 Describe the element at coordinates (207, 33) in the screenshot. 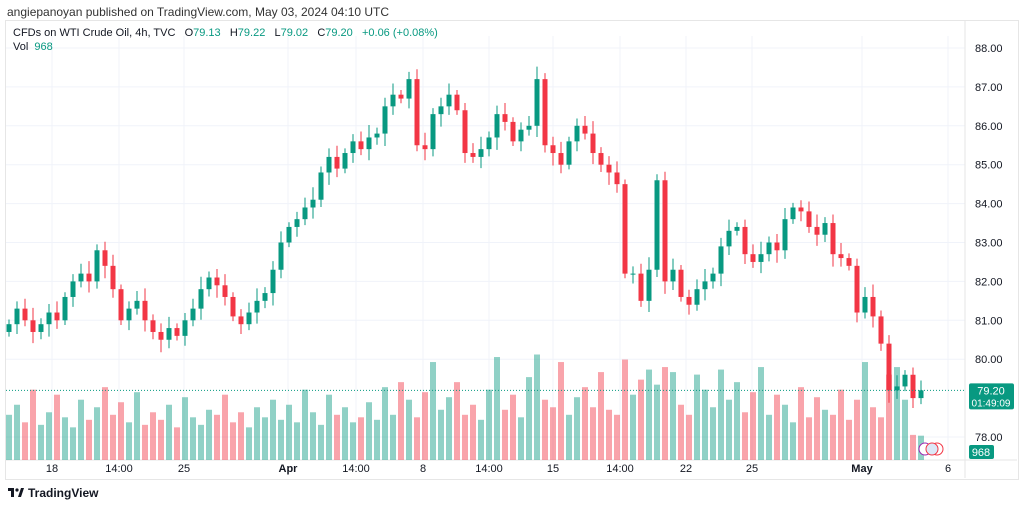

I see `open-value: 79.13` at that location.